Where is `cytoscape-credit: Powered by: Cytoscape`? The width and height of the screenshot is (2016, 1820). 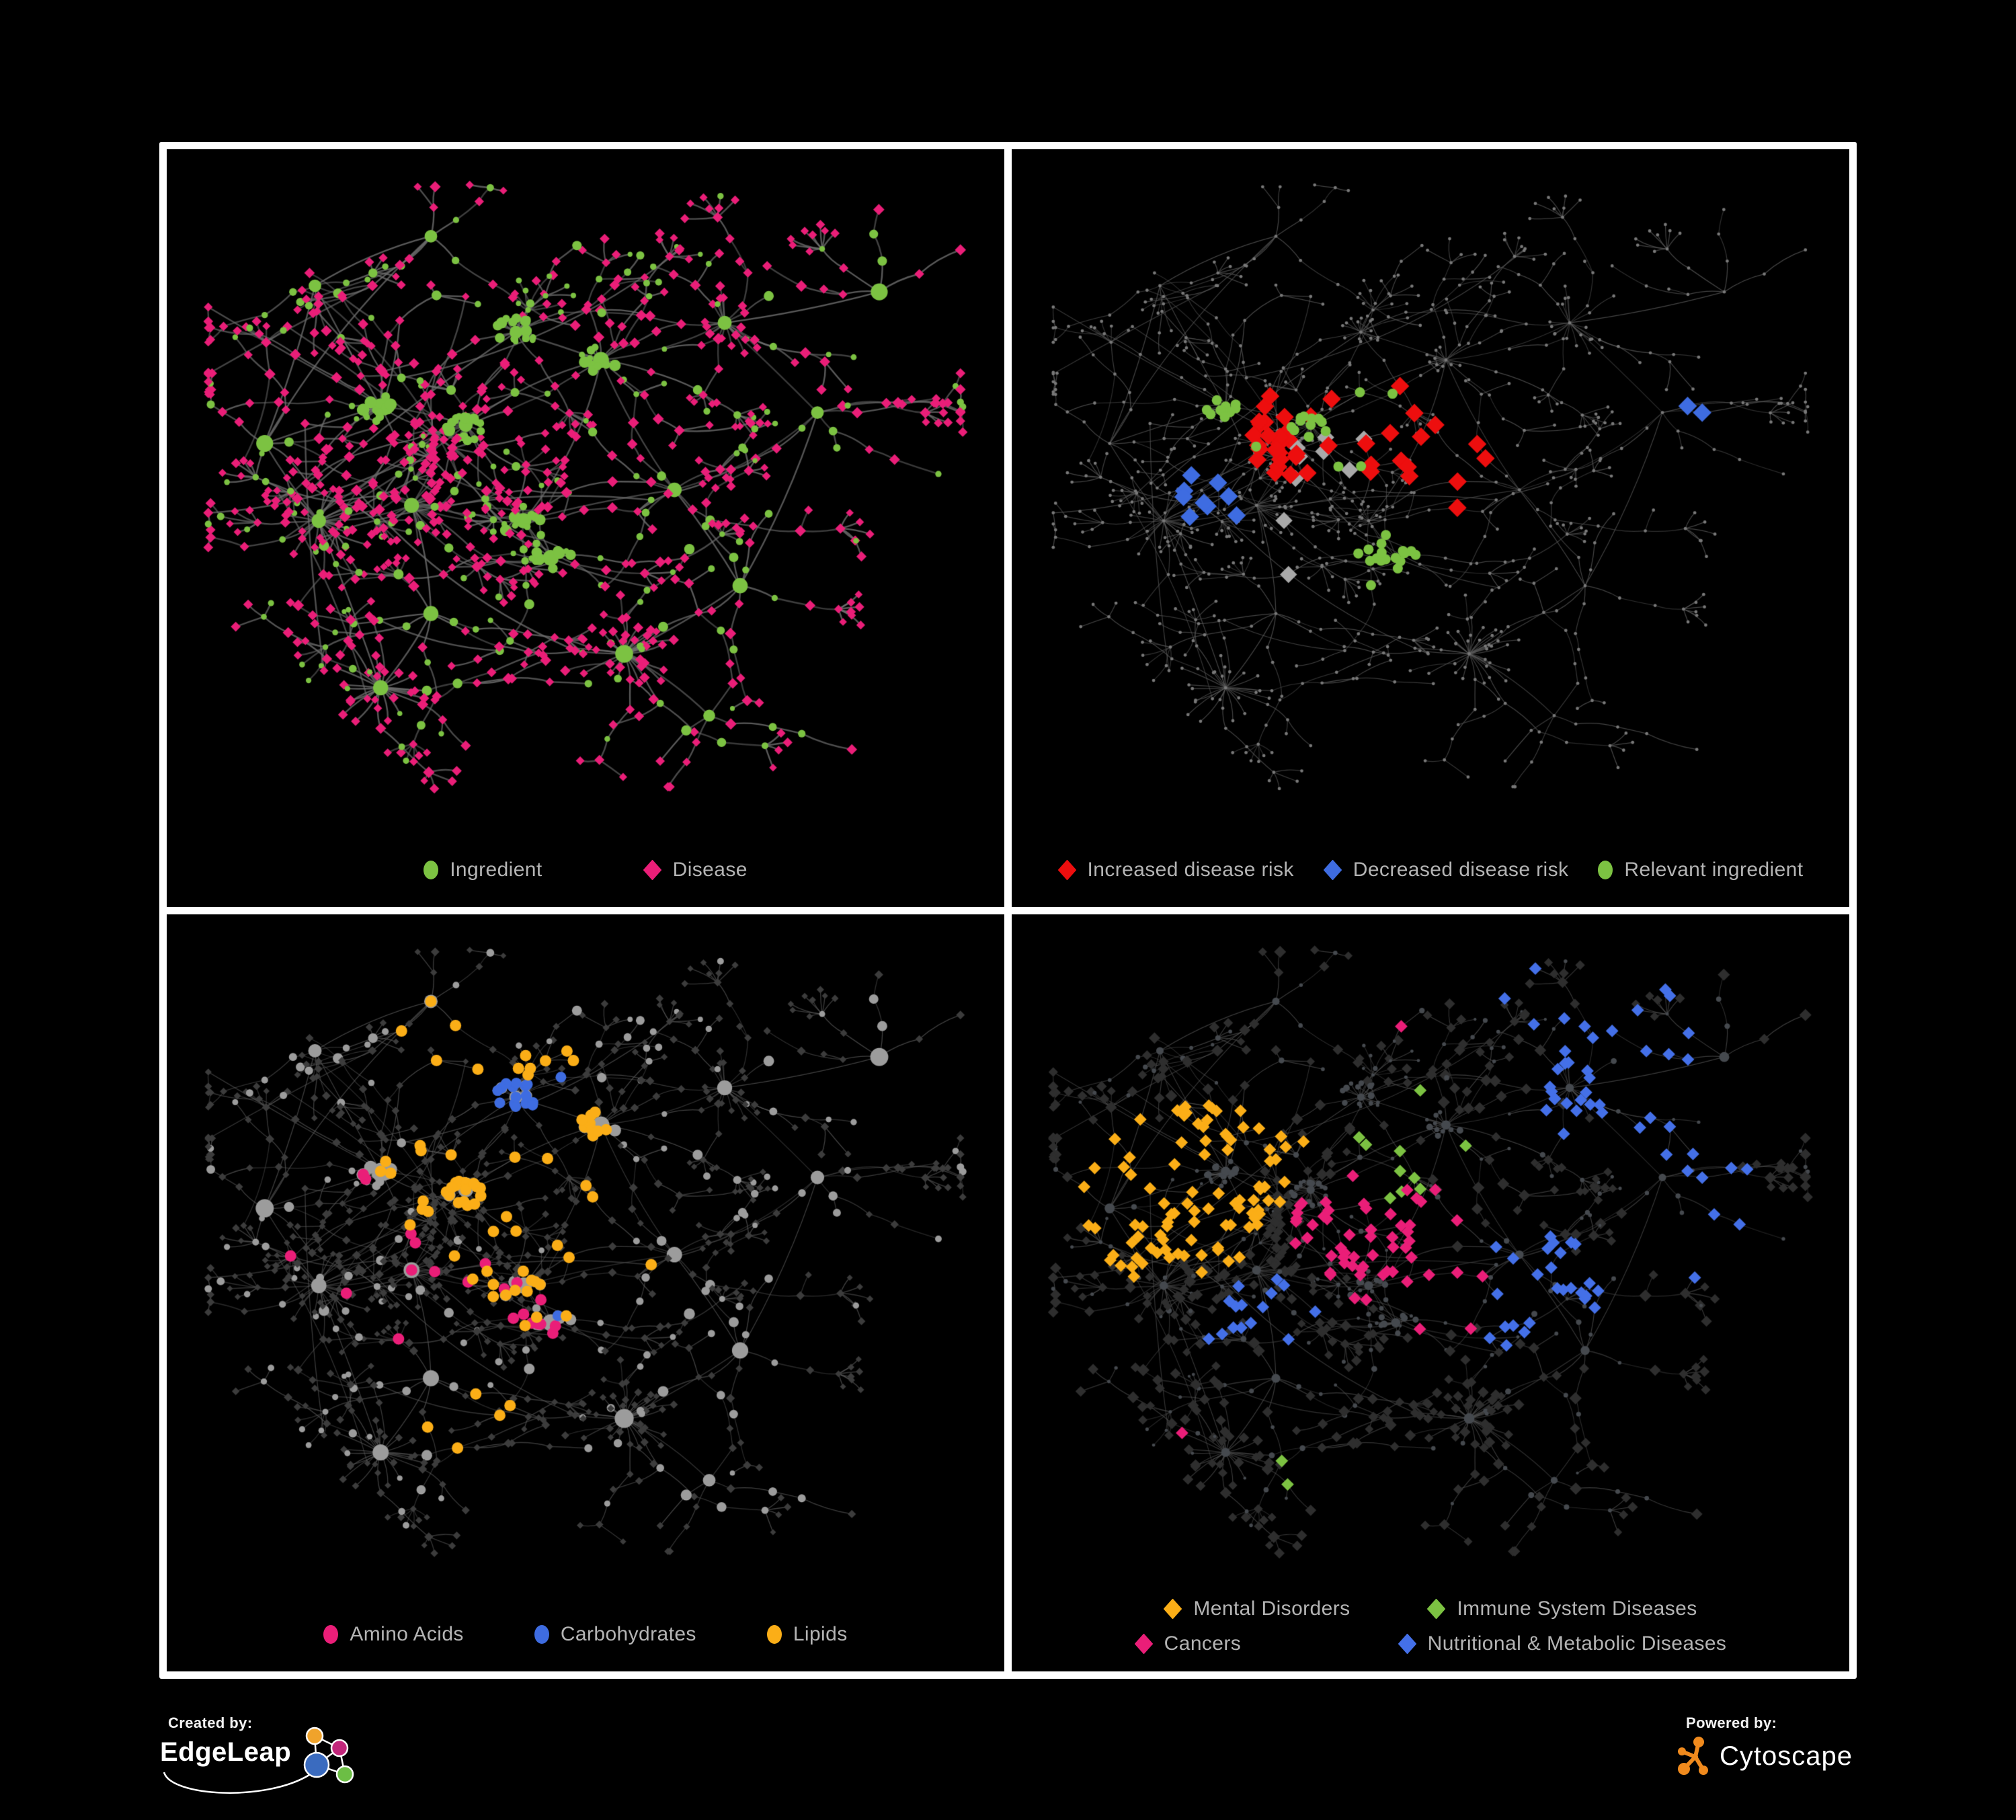 cytoscape-credit: Powered by: Cytoscape is located at coordinates (1771, 1754).